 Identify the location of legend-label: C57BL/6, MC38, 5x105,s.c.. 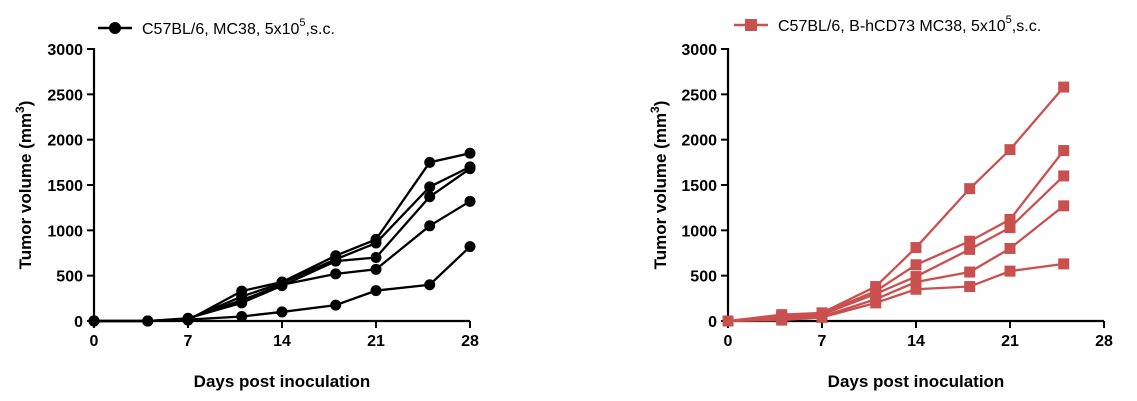
(238, 27).